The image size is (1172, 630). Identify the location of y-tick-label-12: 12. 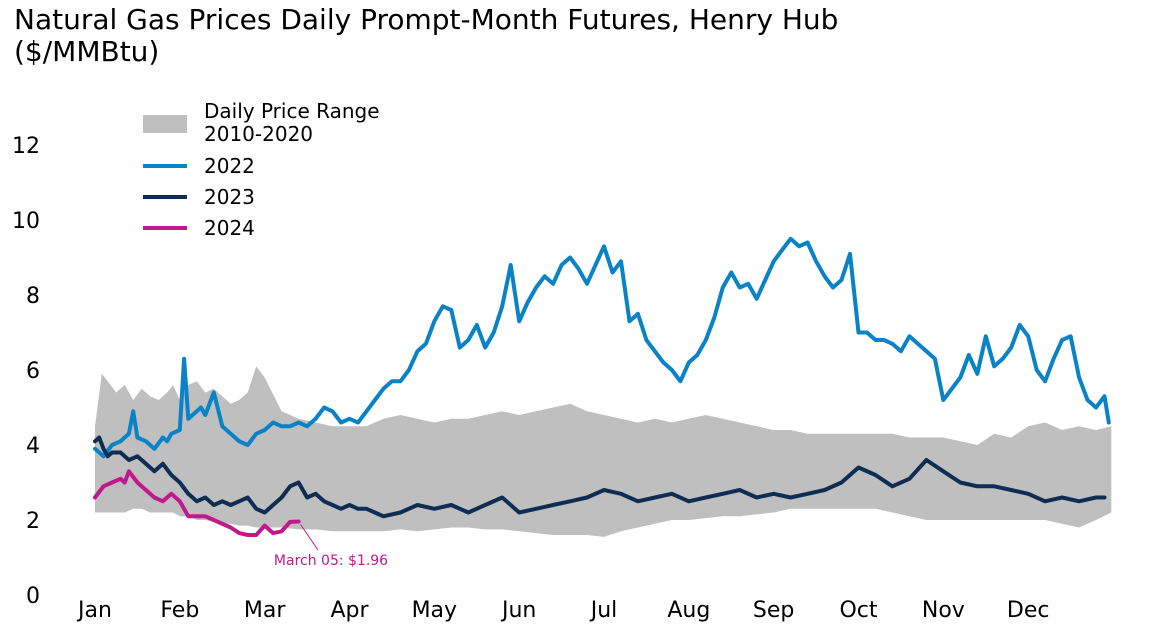
(26, 146).